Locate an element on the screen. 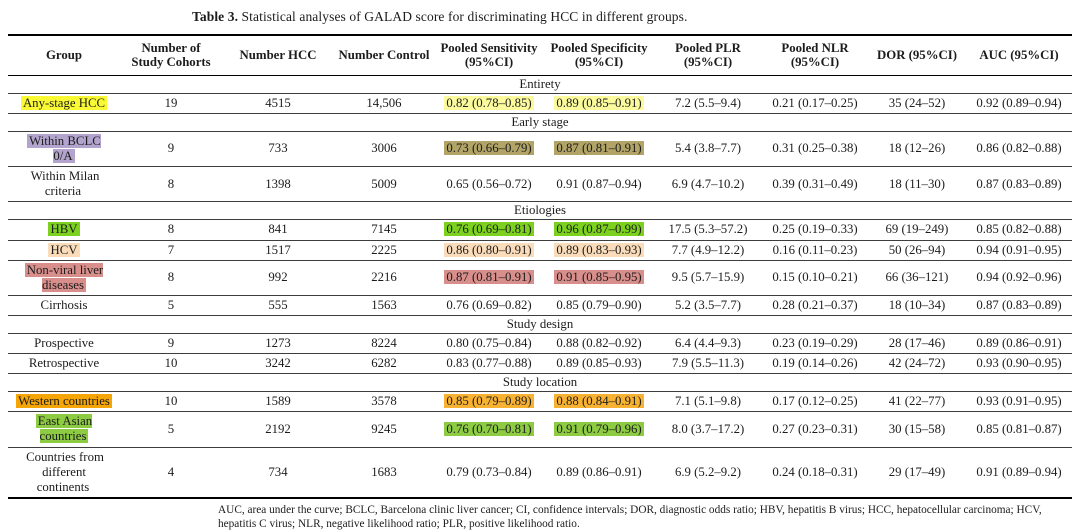 This screenshot has height=532, width=1080. cell-sensitivity: 0.65 (0.56–0.72) is located at coordinates (489, 183).